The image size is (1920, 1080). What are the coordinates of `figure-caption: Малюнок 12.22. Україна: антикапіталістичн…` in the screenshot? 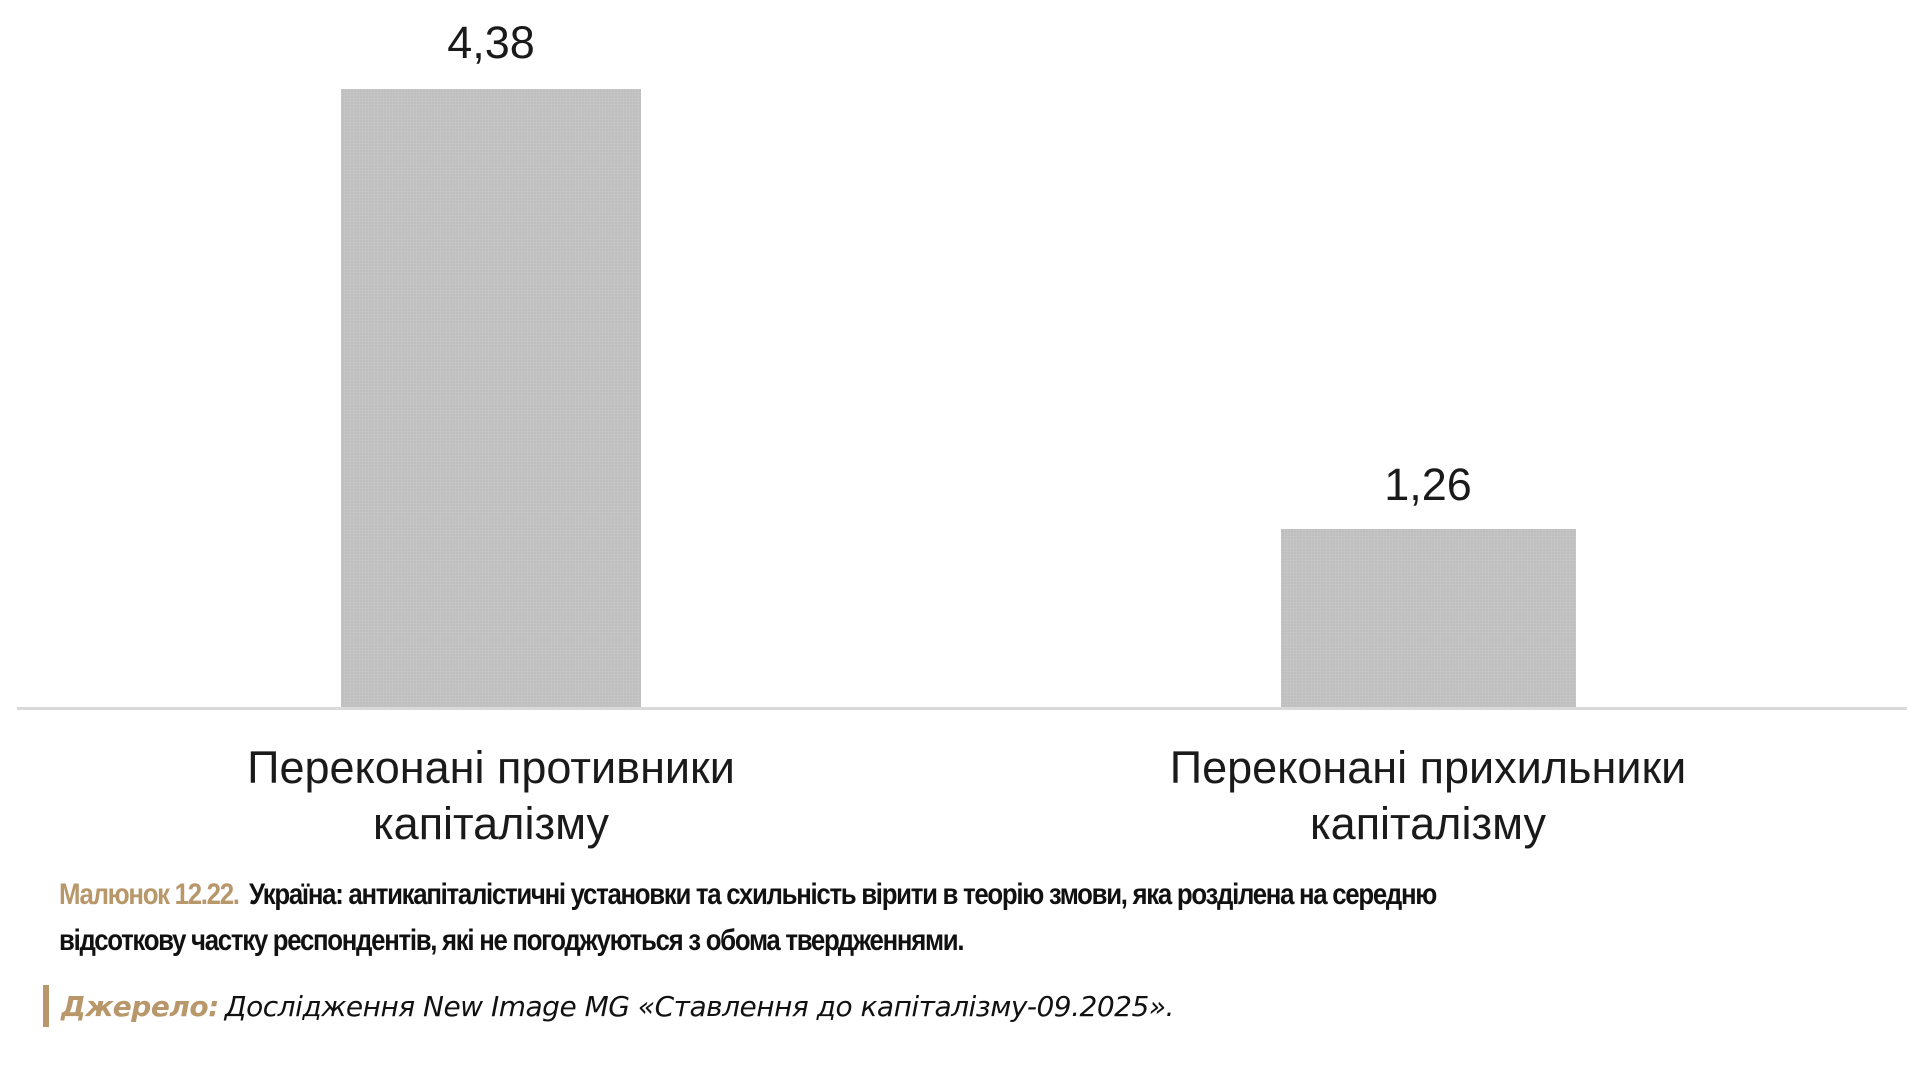 It's located at (790, 918).